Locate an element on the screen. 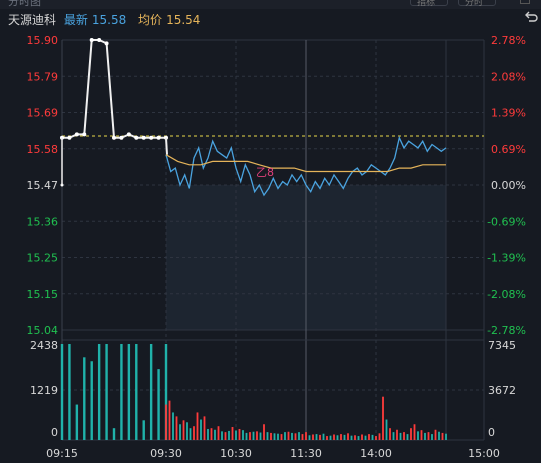  period-button: 分时 is located at coordinates (477, 4).